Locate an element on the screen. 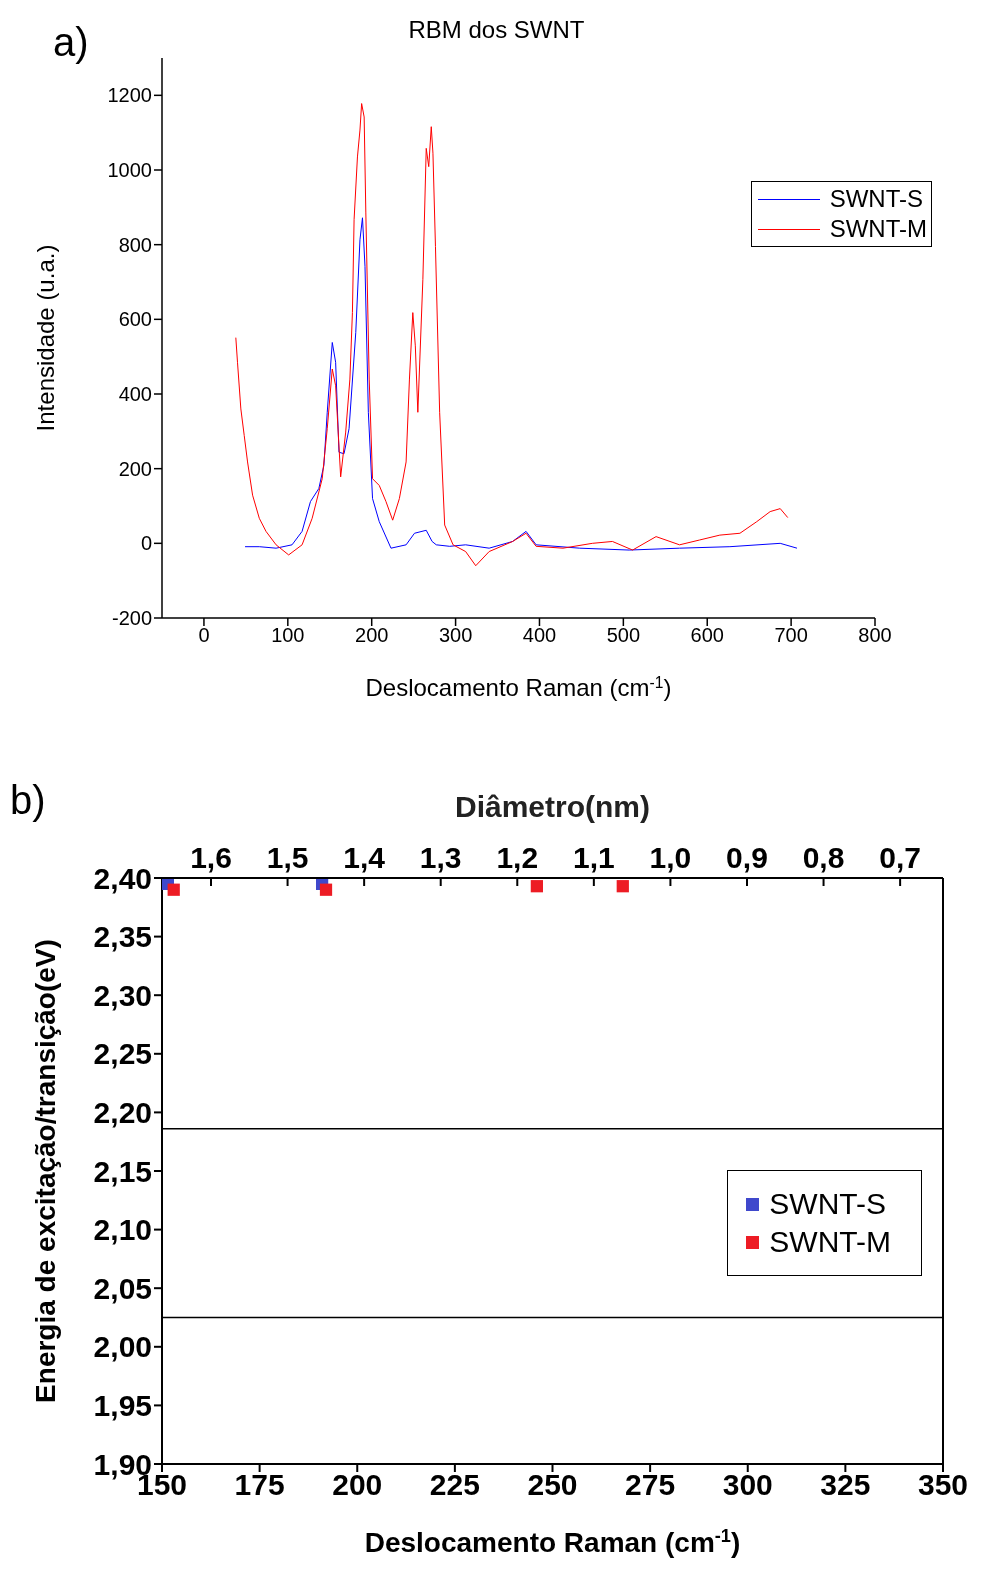 The image size is (985, 1578). chart-title: RBM dos SWNT is located at coordinates (496, 29).